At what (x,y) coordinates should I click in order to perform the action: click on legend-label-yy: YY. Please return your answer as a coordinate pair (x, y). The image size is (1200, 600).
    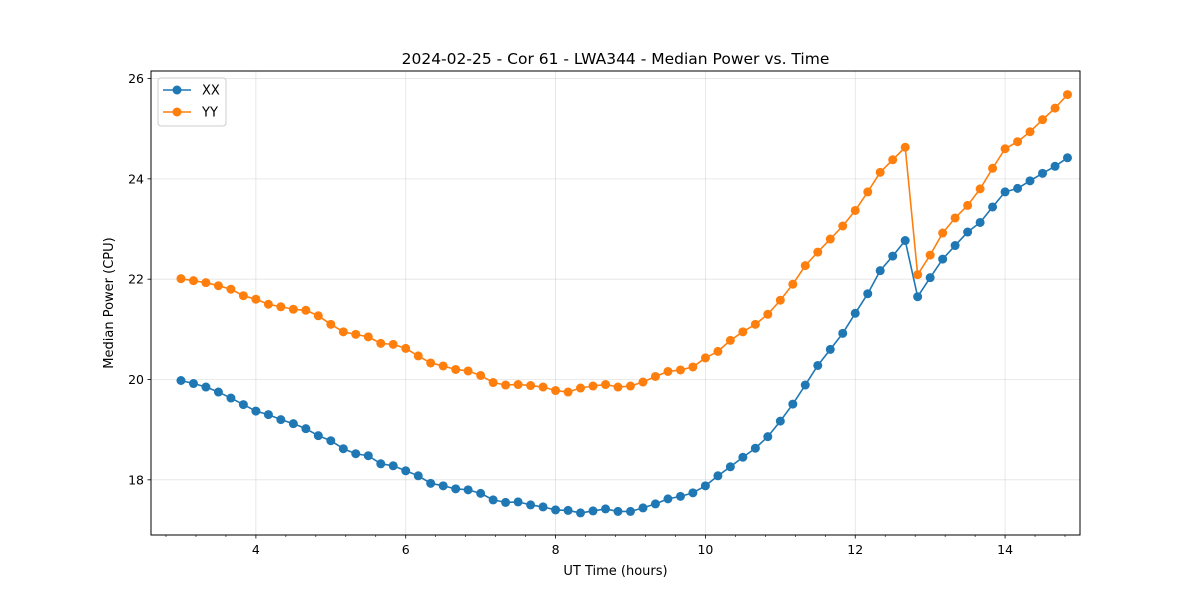
    Looking at the image, I should click on (209, 113).